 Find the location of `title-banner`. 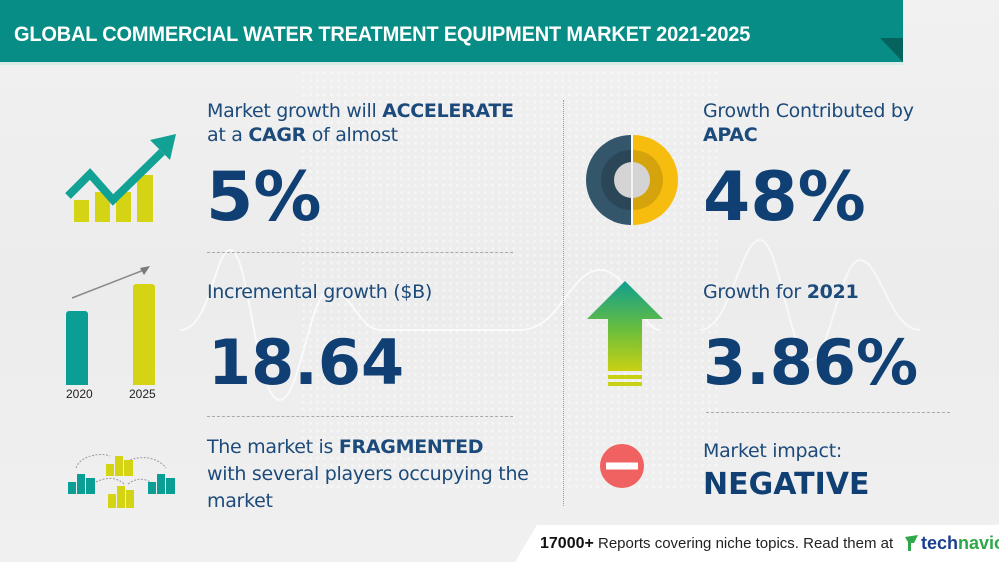

title-banner is located at coordinates (451, 31).